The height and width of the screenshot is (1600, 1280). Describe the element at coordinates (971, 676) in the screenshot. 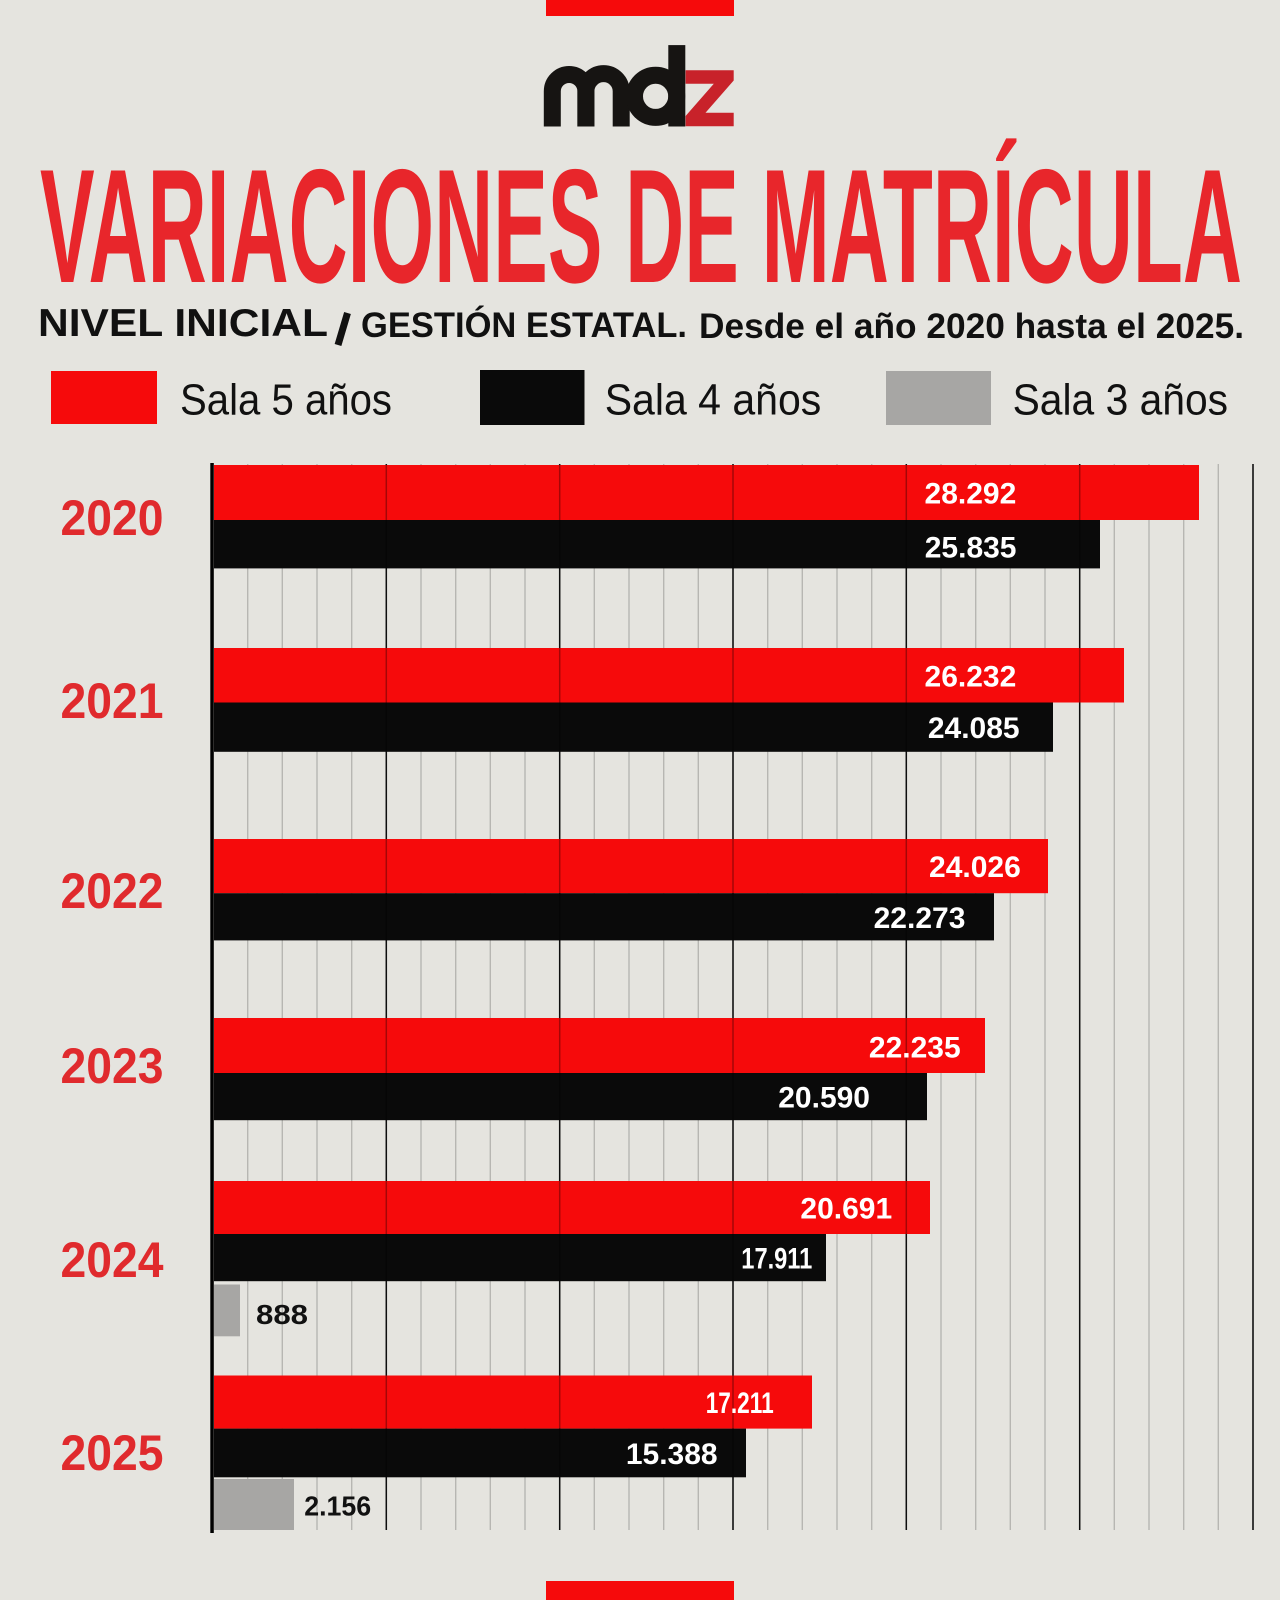

I see `svg-text: 26.232` at that location.